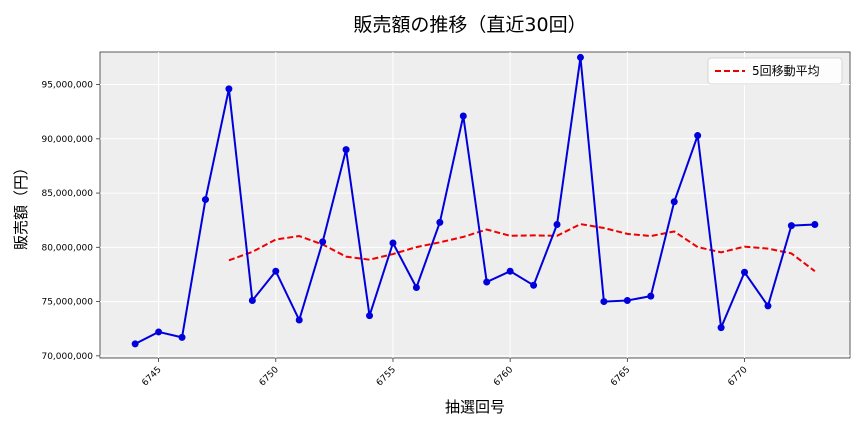 This screenshot has width=864, height=432. Describe the element at coordinates (67, 357) in the screenshot. I see `y-tick-label: 70,000,000` at that location.